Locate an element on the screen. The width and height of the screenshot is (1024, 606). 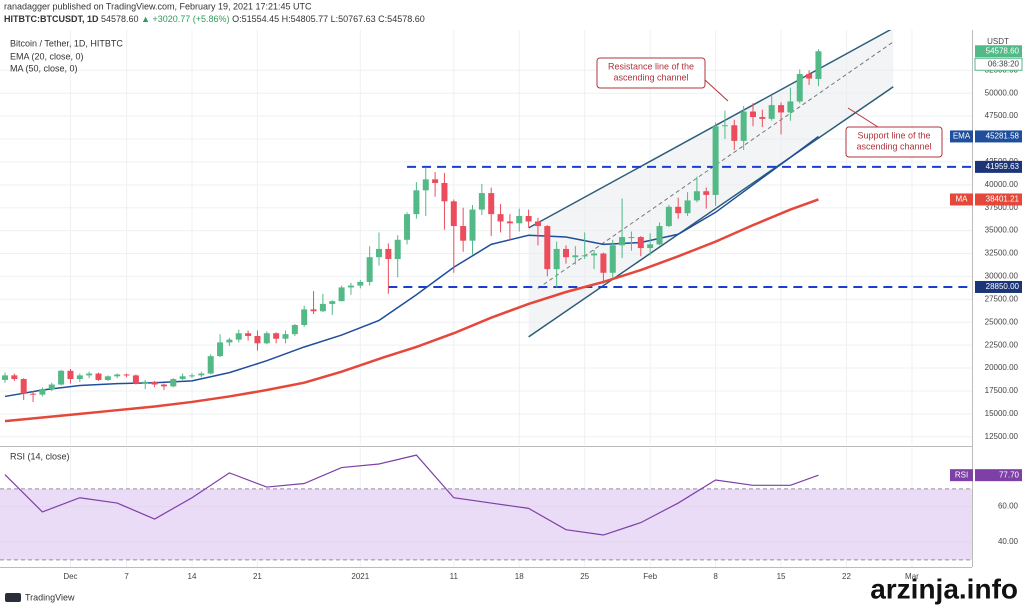
level-tag-value: 41959.63 is located at coordinates (1003, 166).